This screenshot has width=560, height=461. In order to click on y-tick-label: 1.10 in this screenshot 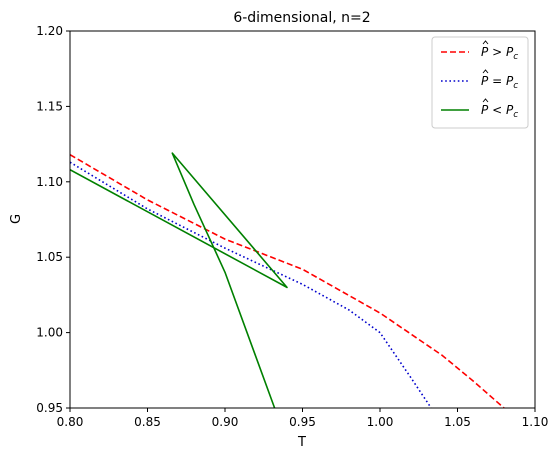, I will do `click(49, 182)`.